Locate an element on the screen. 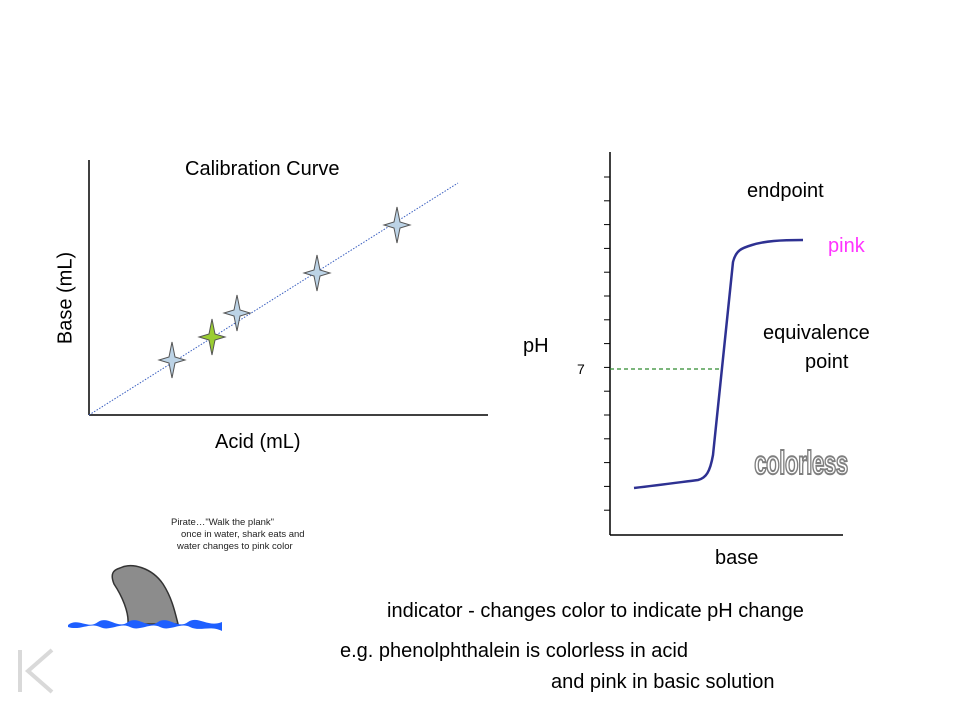 This screenshot has height=720, width=960. ph-tick-label: 7 is located at coordinates (581, 369).